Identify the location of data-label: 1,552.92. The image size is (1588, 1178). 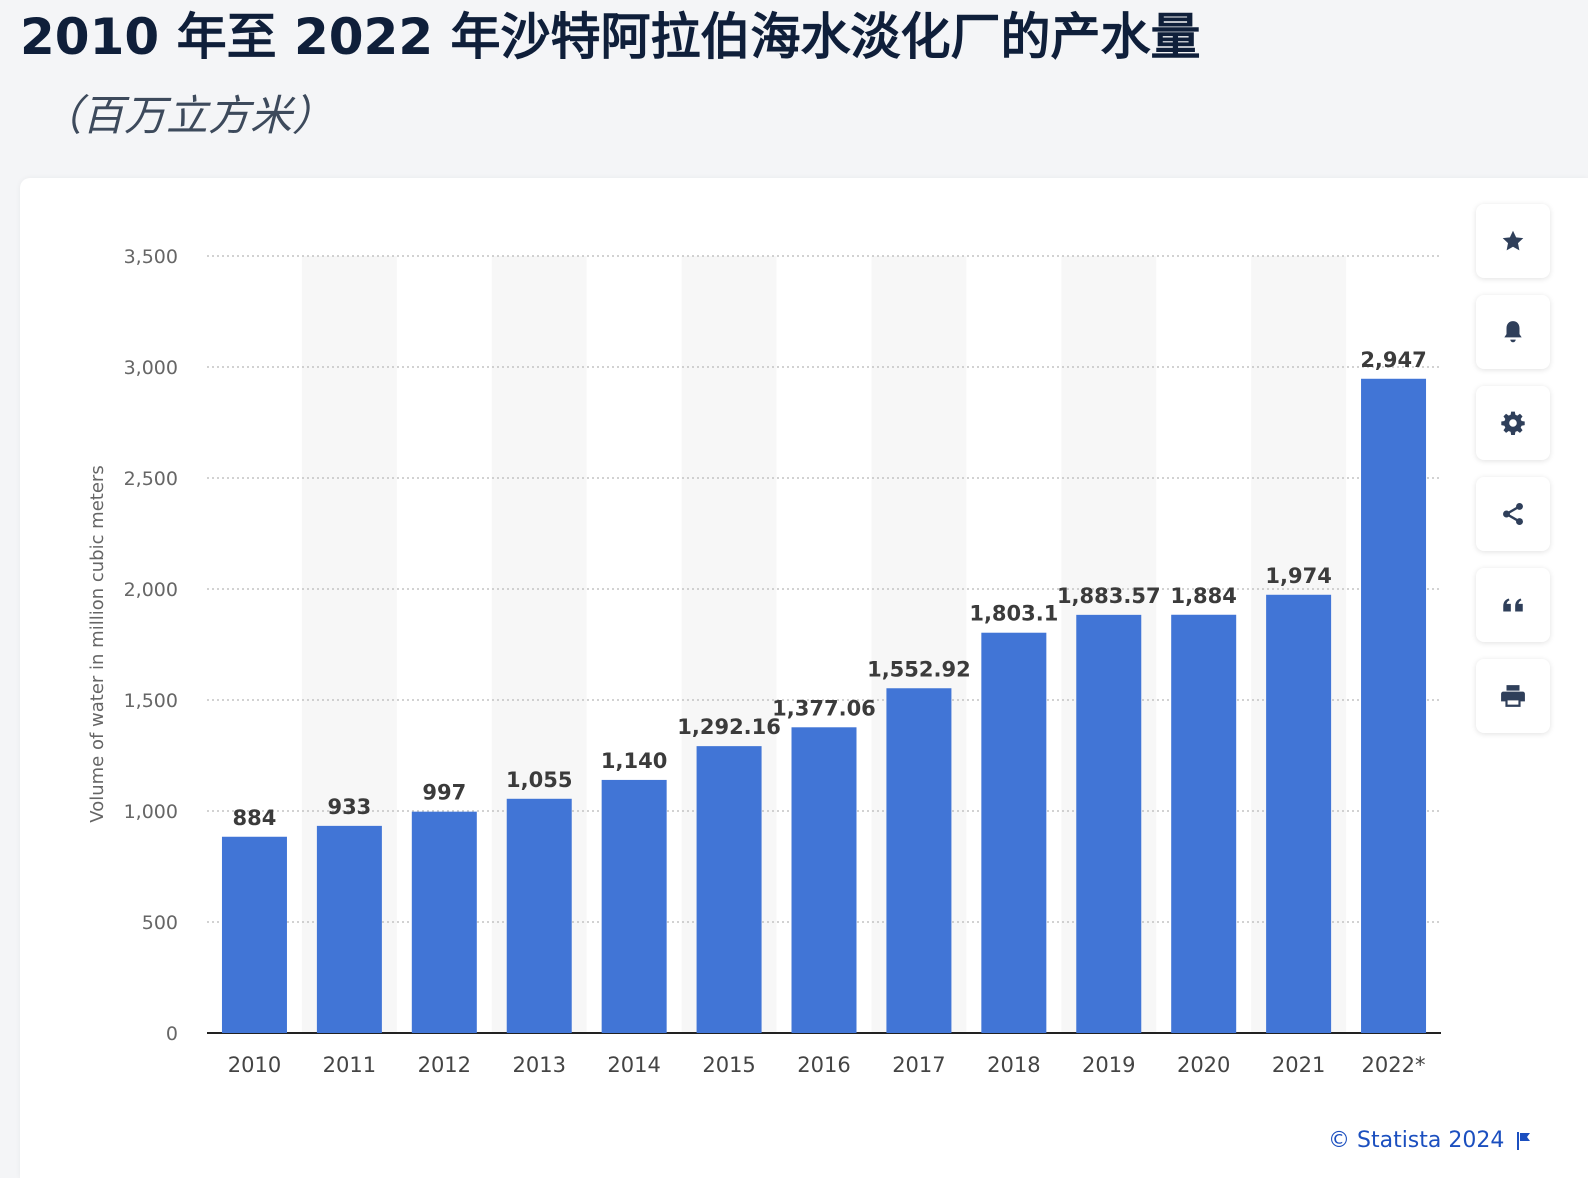
(919, 669).